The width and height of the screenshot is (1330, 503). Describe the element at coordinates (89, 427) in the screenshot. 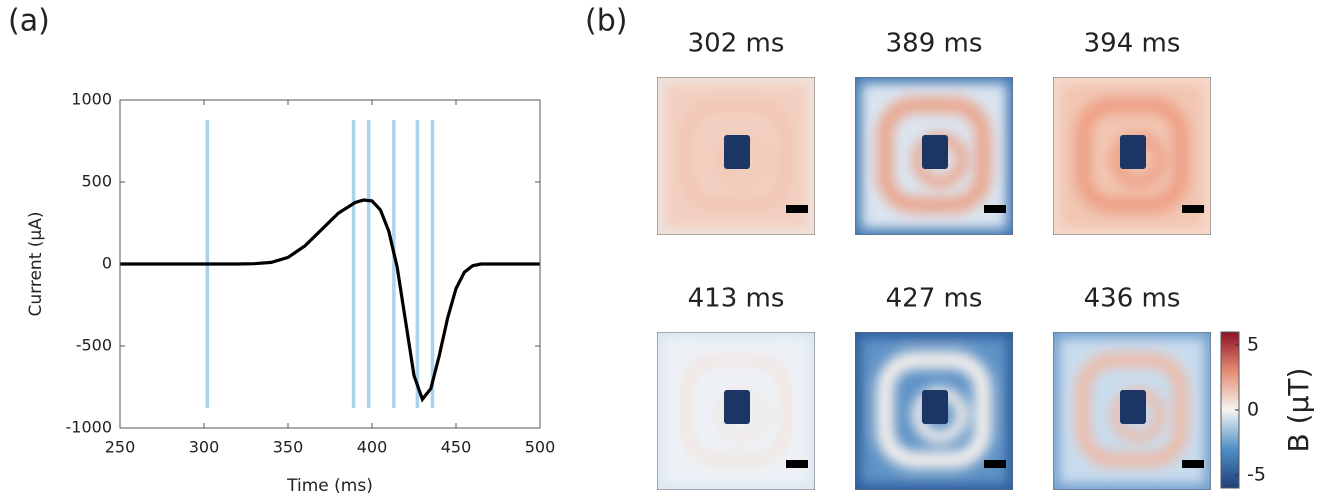

I see `y-tick-label: -1000` at that location.